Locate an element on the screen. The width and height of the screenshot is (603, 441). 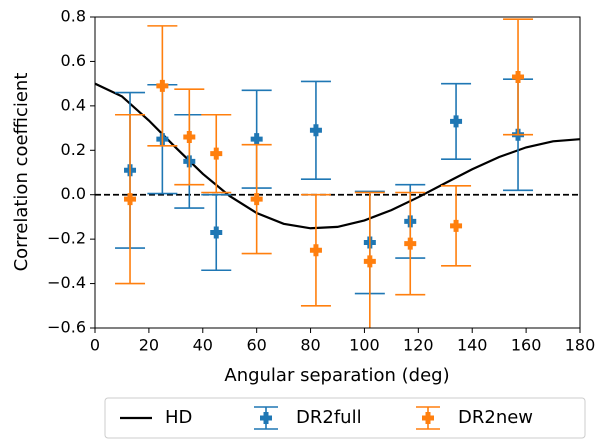
y-tick-label: 0.2 is located at coordinates (73, 149).